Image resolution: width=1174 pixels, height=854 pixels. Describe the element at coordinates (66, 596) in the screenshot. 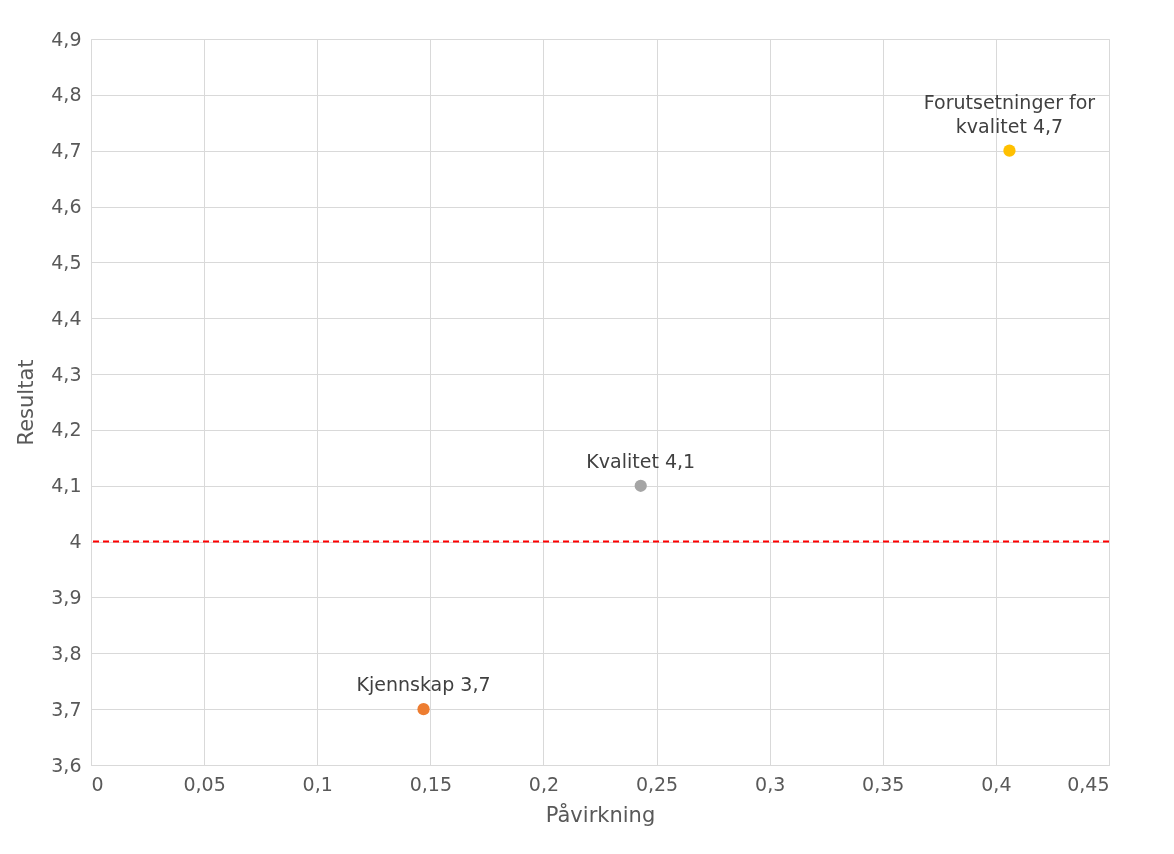

I see `y-tick-label: 3,9` at that location.